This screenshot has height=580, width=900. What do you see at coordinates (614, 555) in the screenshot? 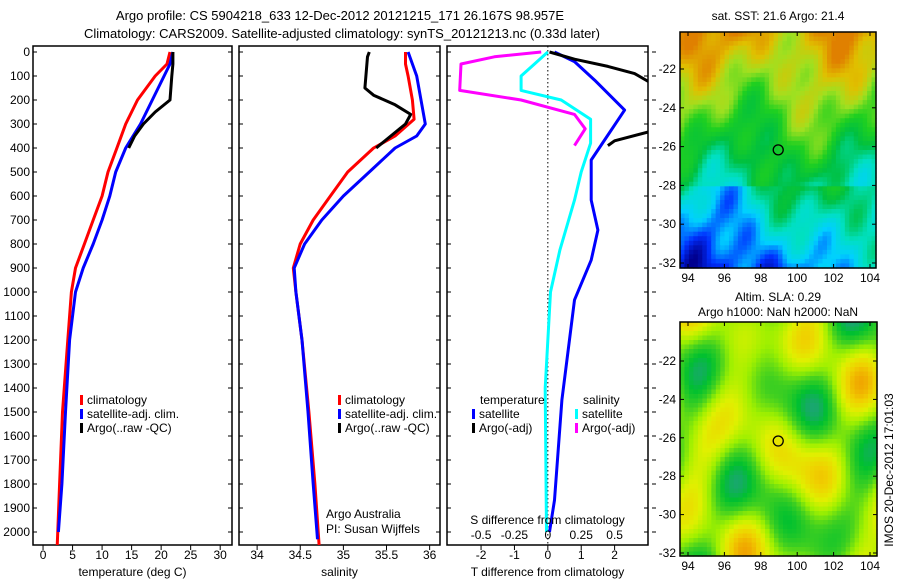
I see `x-tick-label: 2` at bounding box center [614, 555].